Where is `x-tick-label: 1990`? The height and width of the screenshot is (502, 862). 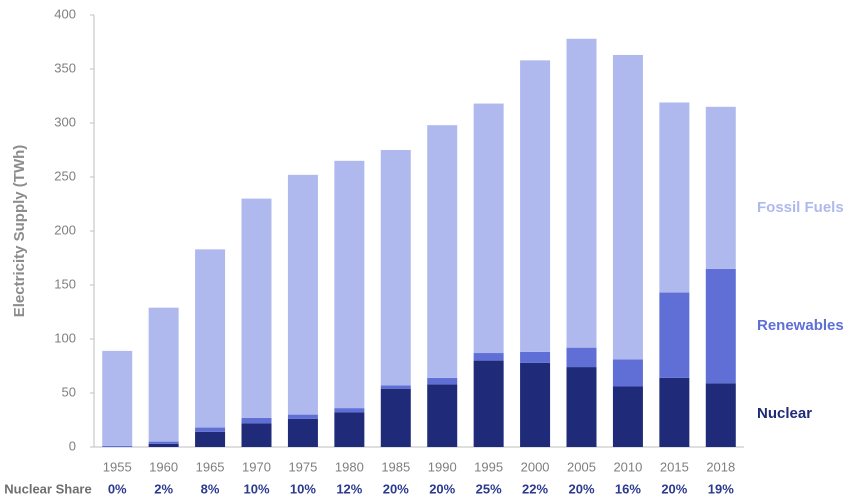
x-tick-label: 1990 is located at coordinates (442, 466).